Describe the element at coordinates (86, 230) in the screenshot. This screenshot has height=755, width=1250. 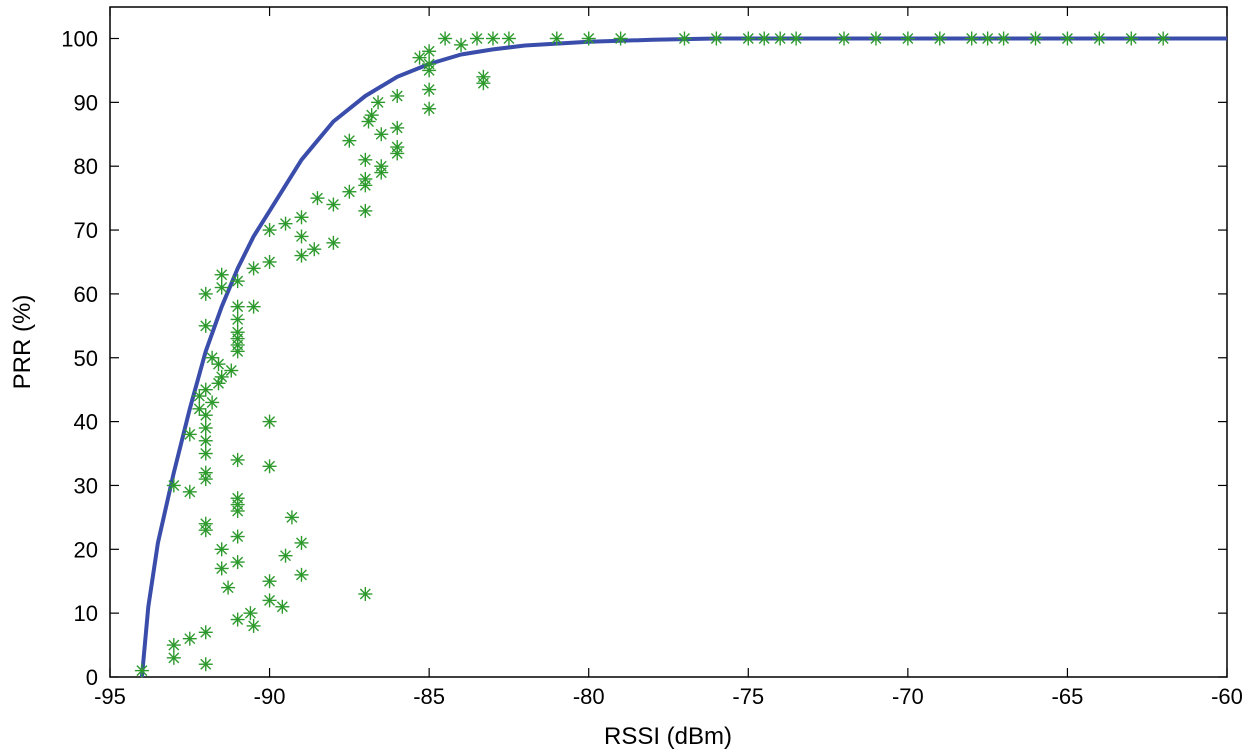
I see `y-tick-label: 70` at that location.